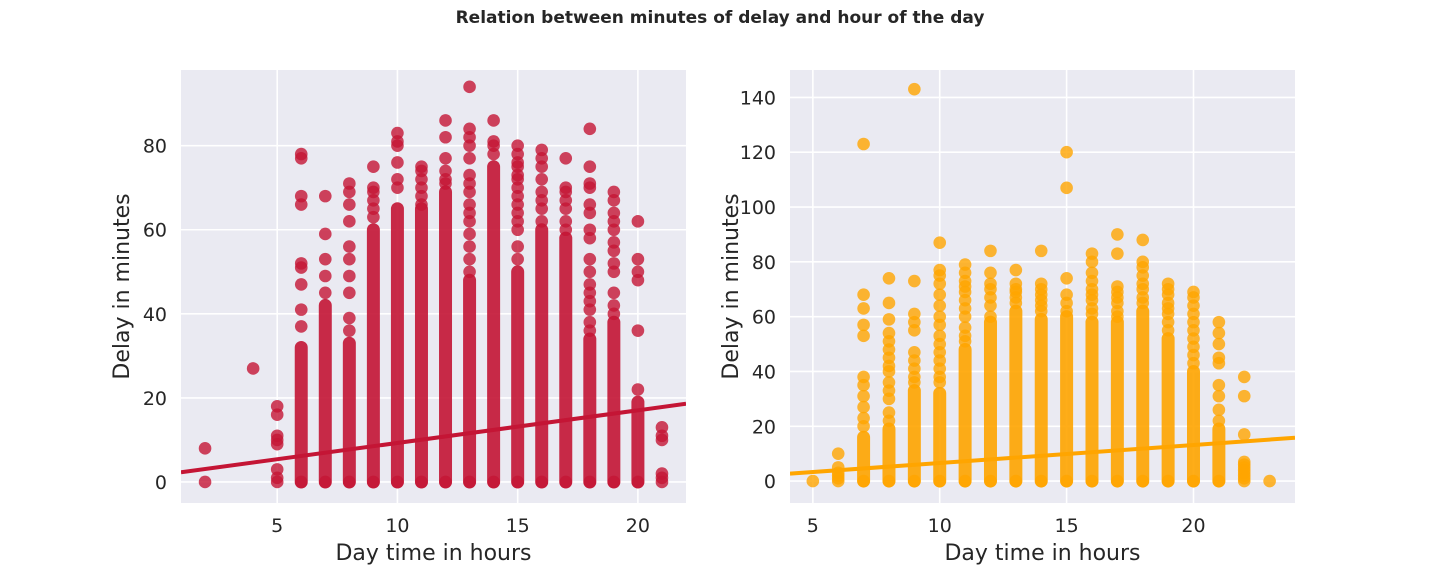 Image resolution: width=1440 pixels, height=576 pixels. What do you see at coordinates (155, 315) in the screenshot?
I see `y-tick-label: 40` at bounding box center [155, 315].